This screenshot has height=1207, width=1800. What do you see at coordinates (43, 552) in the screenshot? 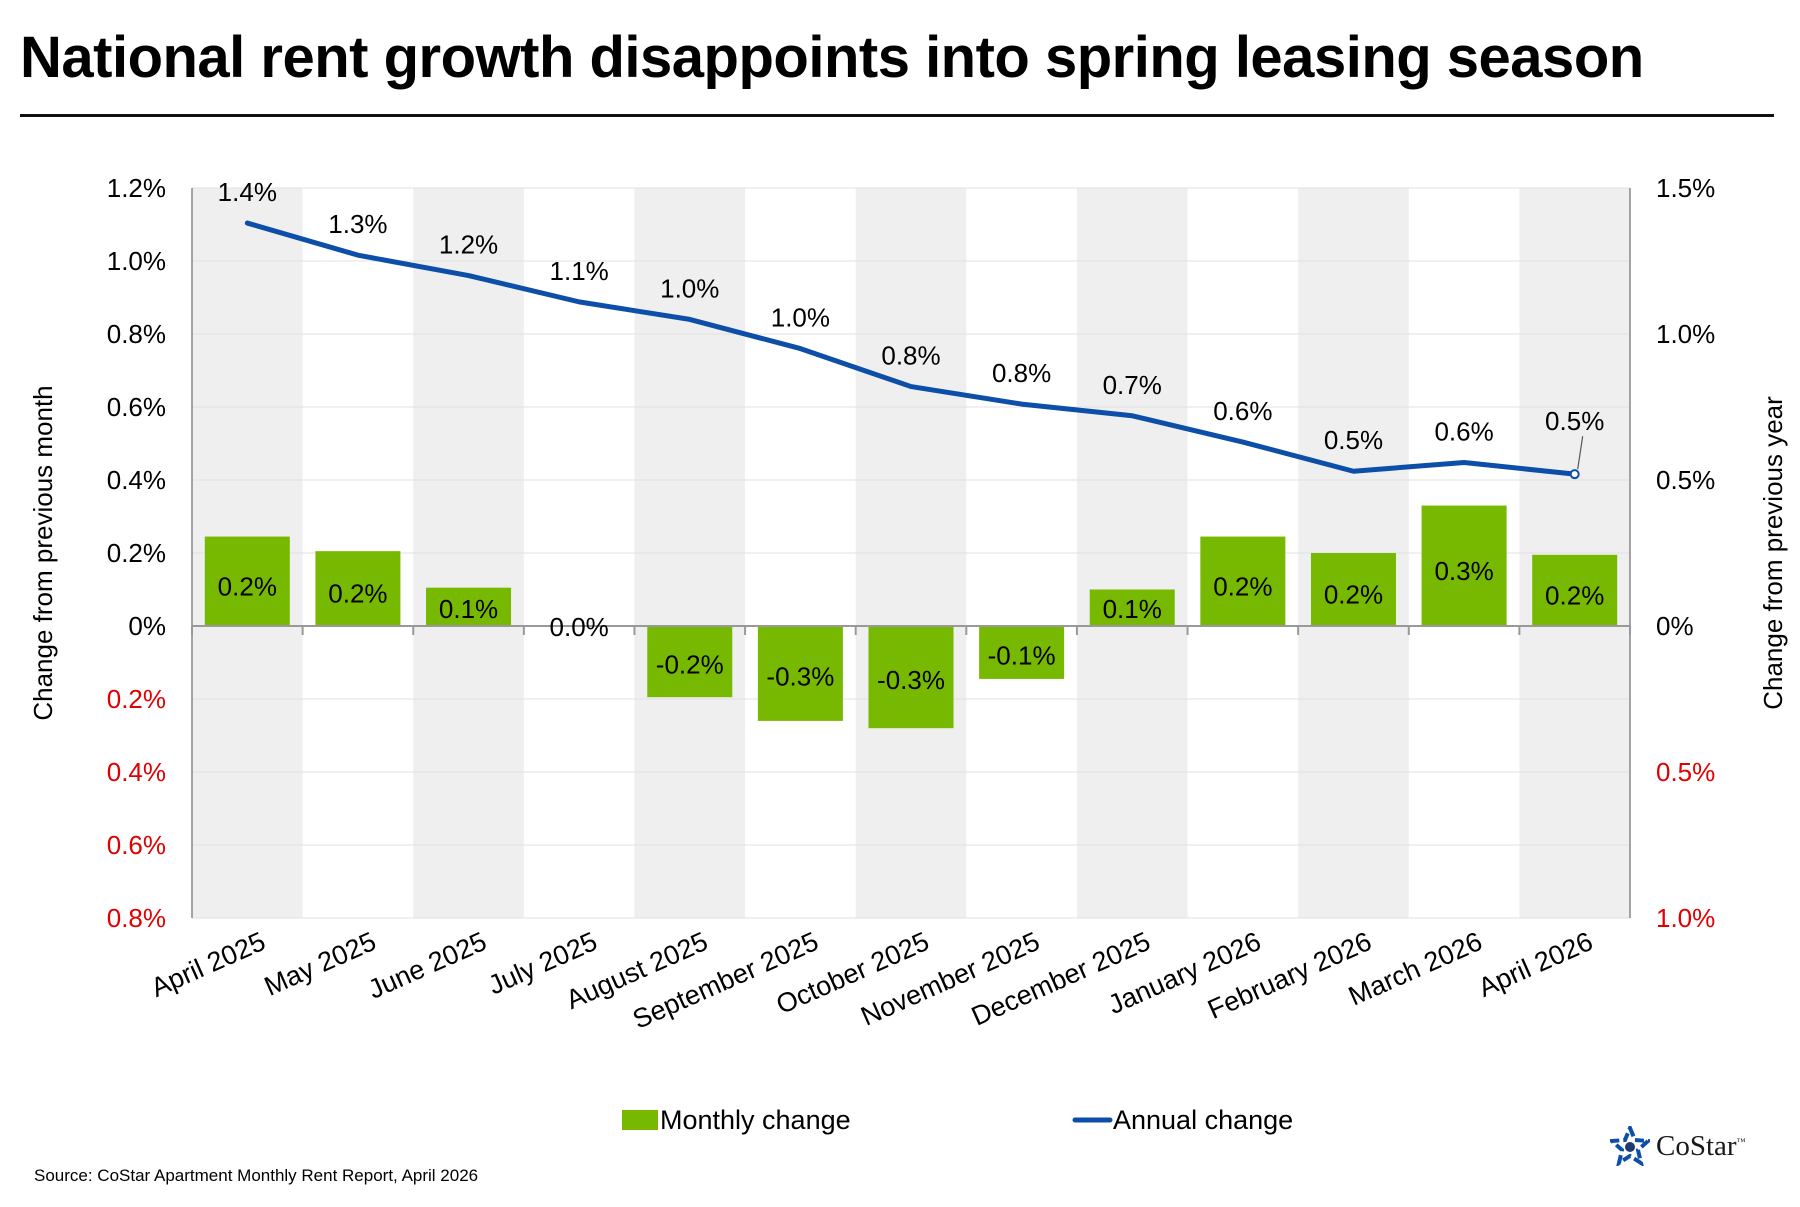
I see `left-axis-title: Change from previous month` at bounding box center [43, 552].